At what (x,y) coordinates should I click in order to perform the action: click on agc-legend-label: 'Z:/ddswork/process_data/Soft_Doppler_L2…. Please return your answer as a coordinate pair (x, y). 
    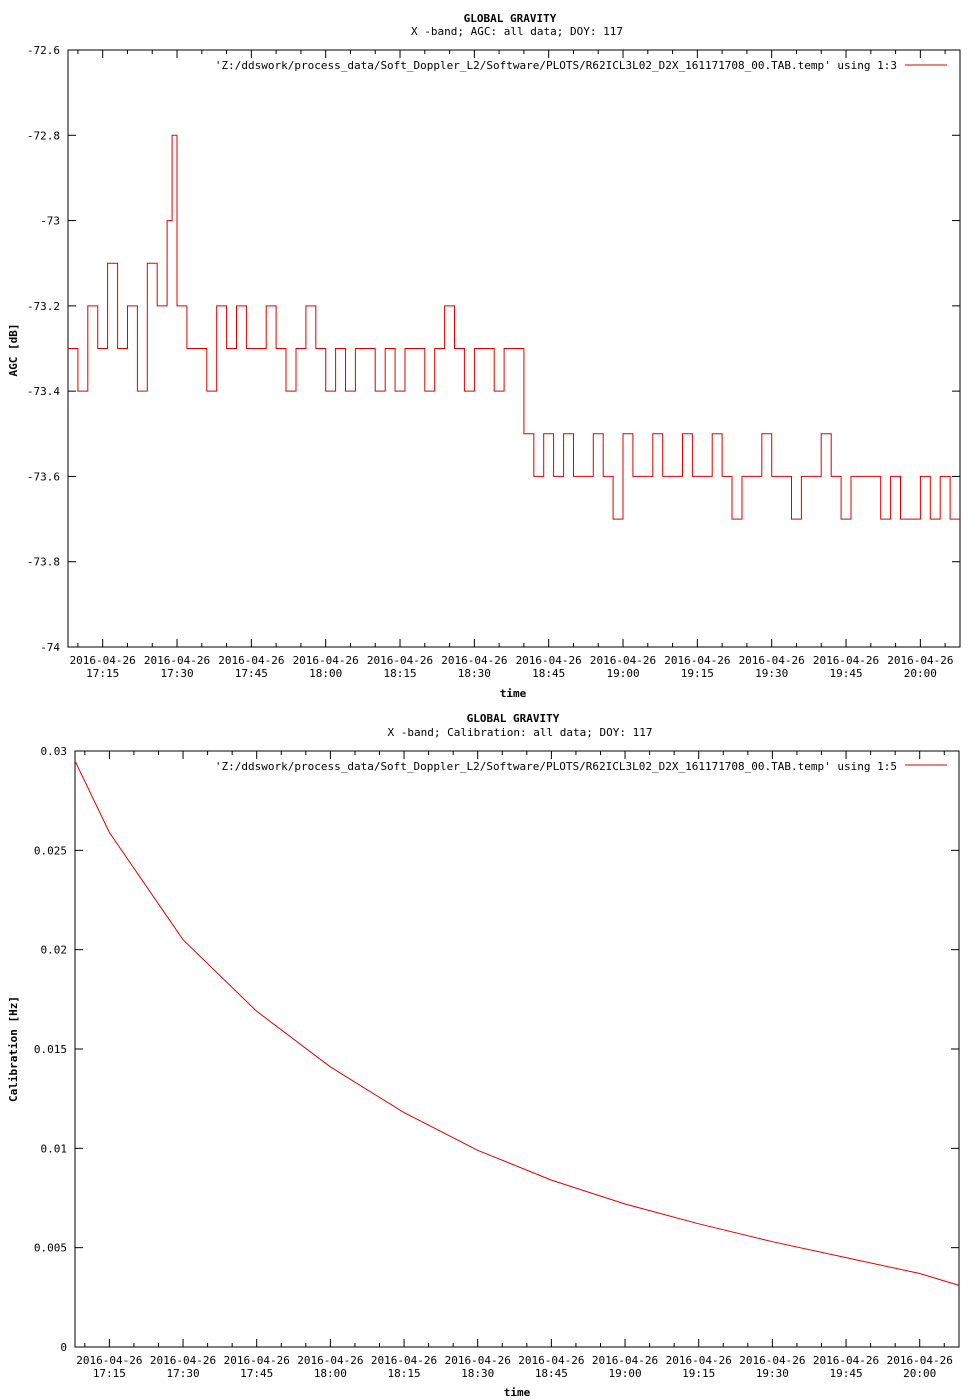
    Looking at the image, I should click on (556, 65).